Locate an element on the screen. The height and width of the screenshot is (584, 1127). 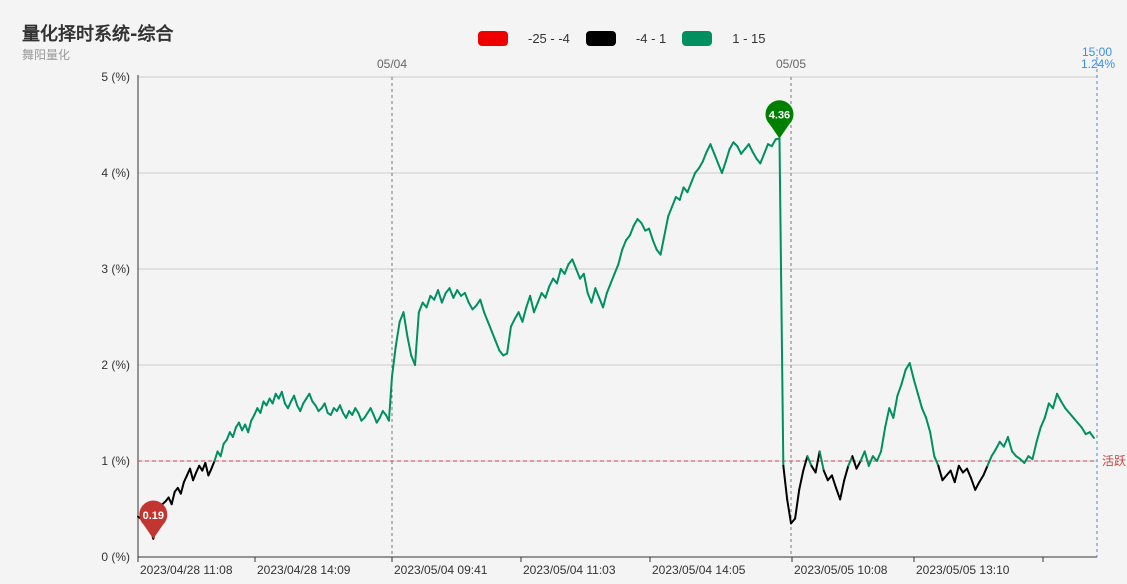
y-tick-label: 5 (%) is located at coordinates (115, 77).